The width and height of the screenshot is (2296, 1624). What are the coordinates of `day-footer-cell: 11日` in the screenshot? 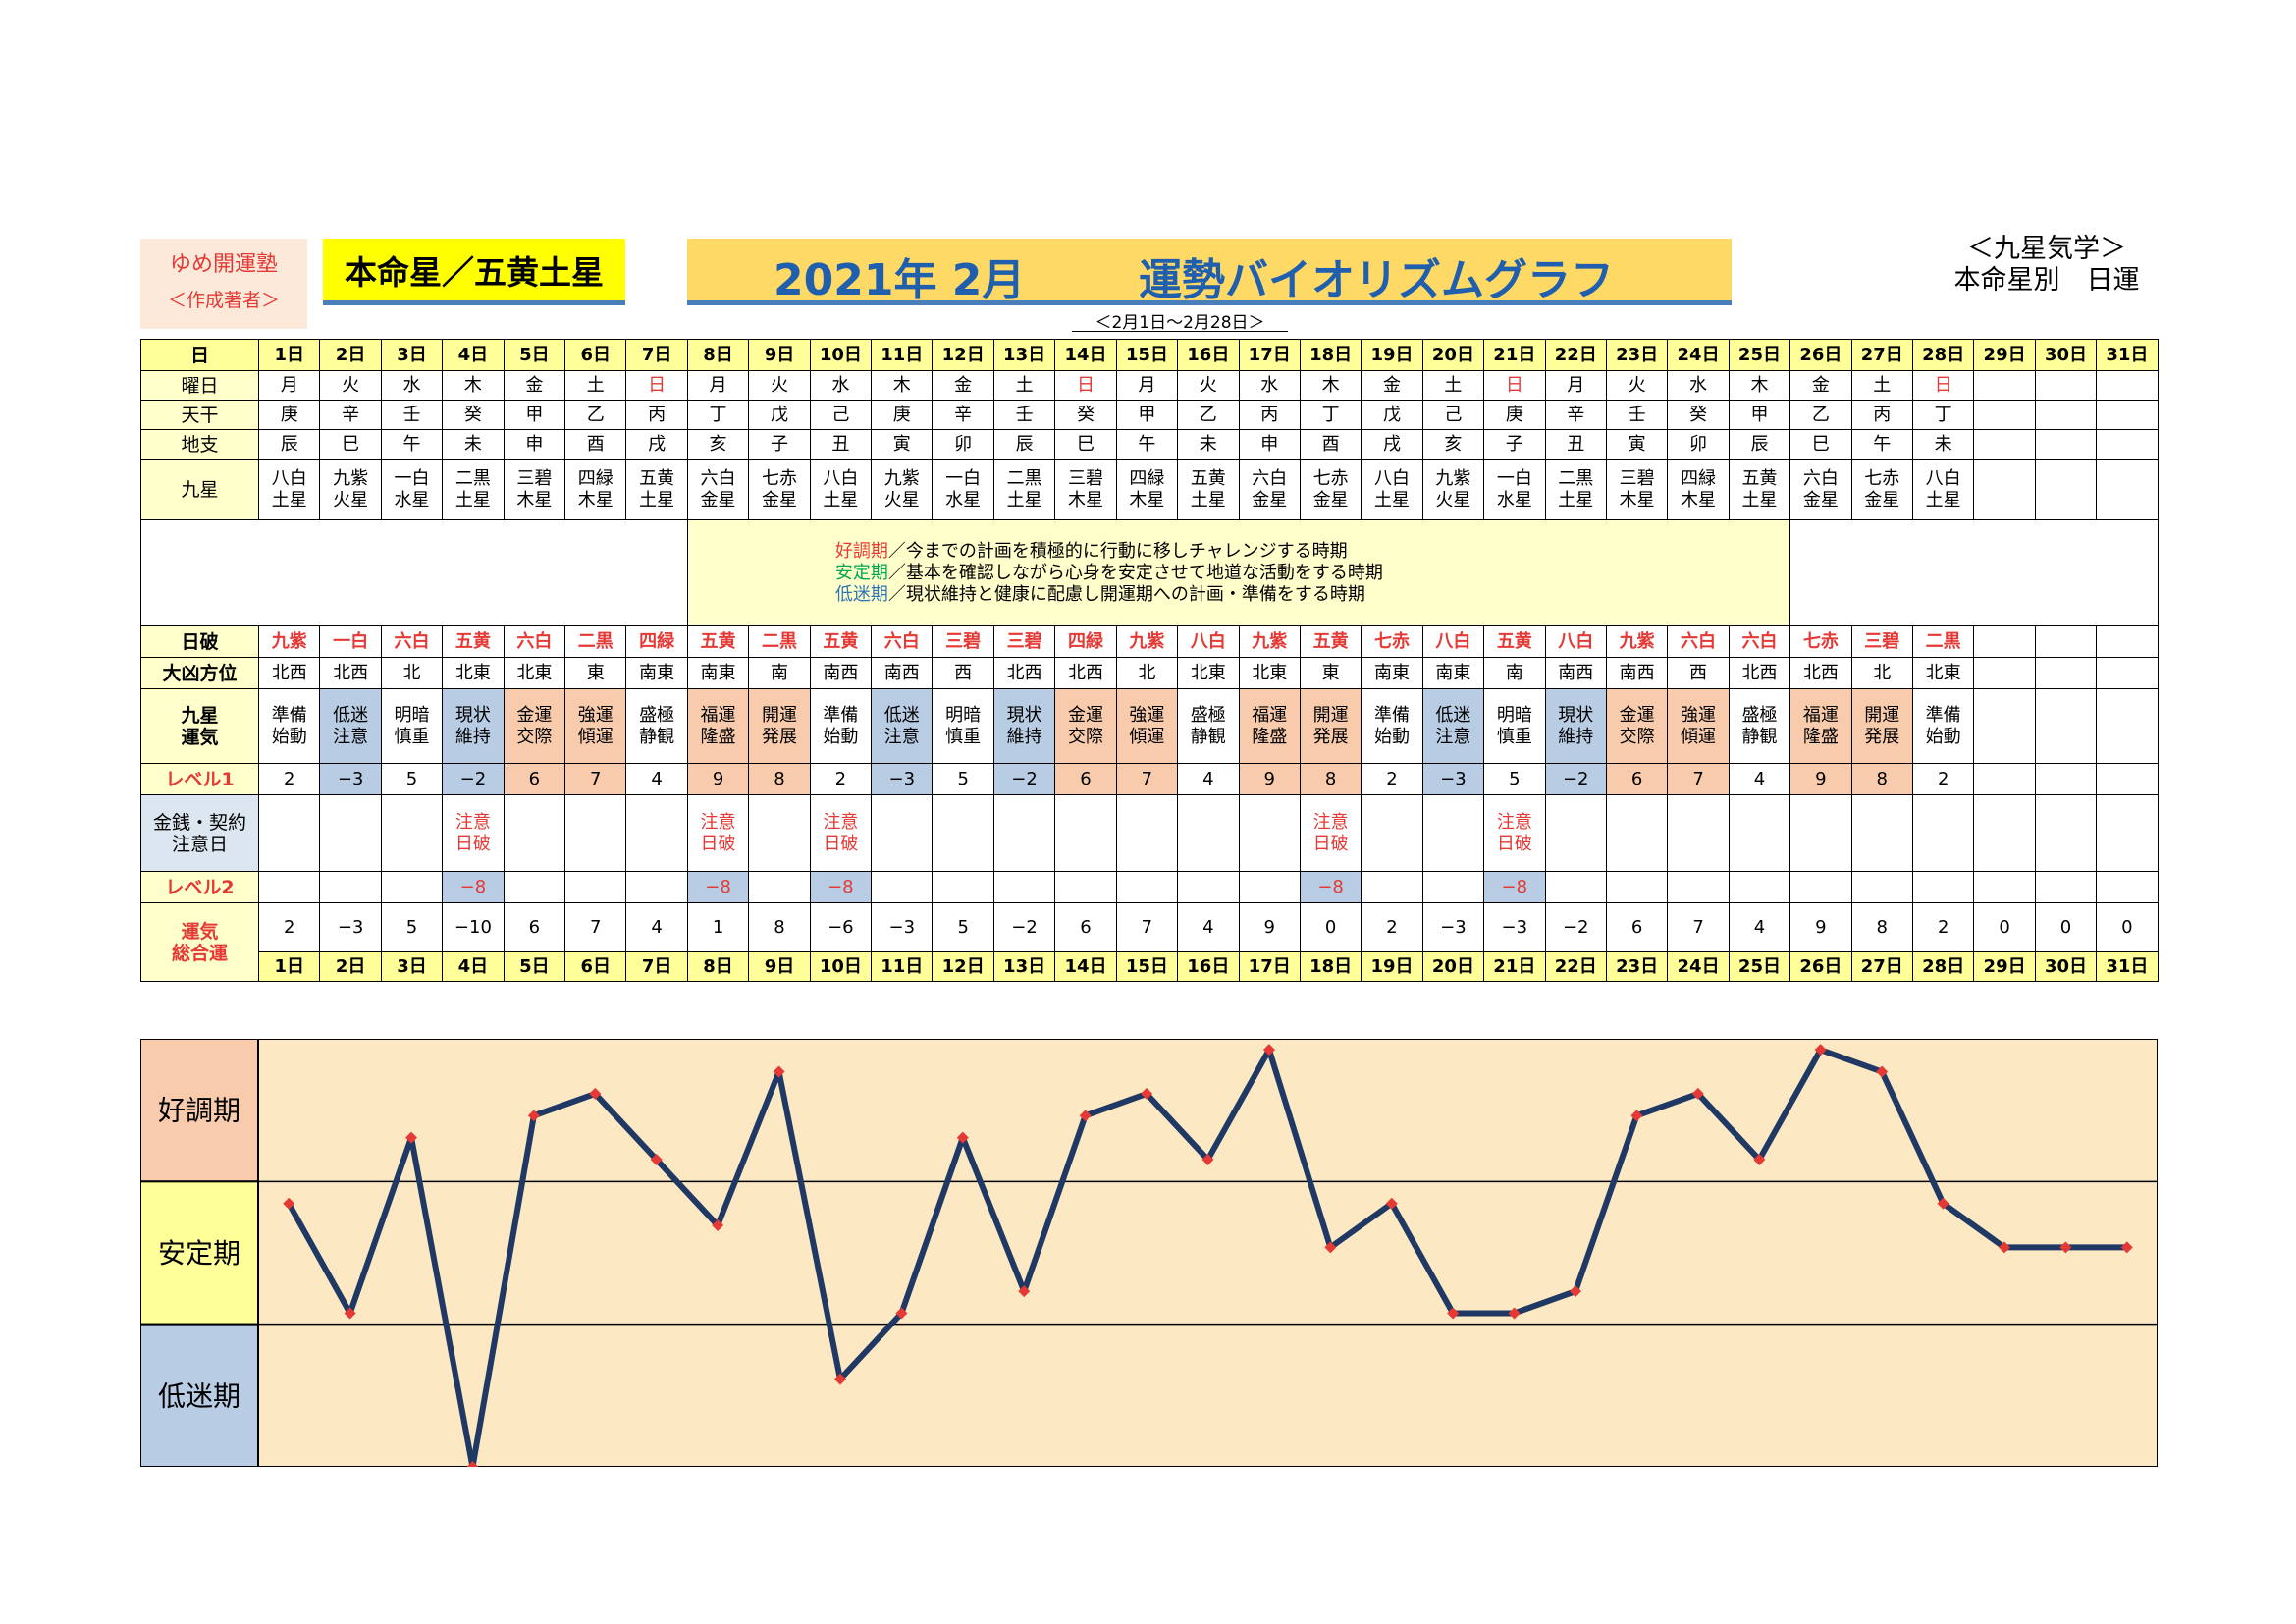 It's located at (902, 966).